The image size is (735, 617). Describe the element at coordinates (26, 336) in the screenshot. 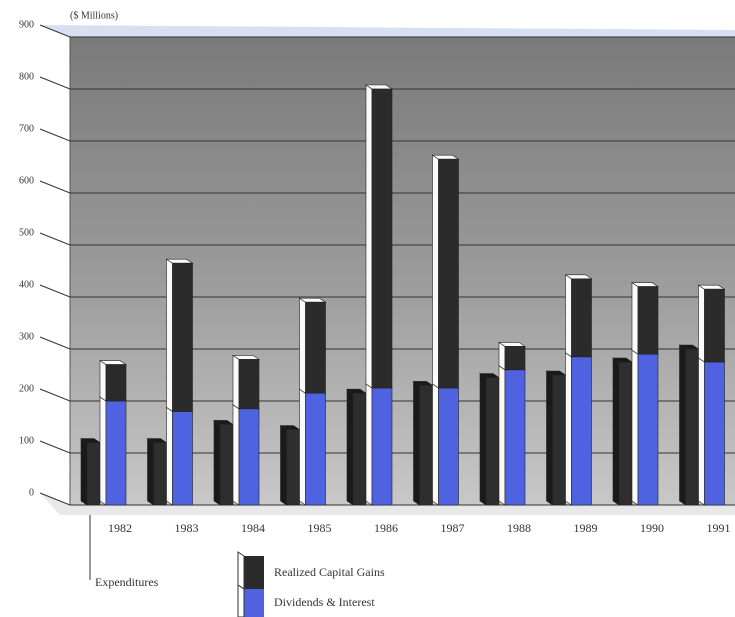

I see `y-tick-label: 300` at that location.